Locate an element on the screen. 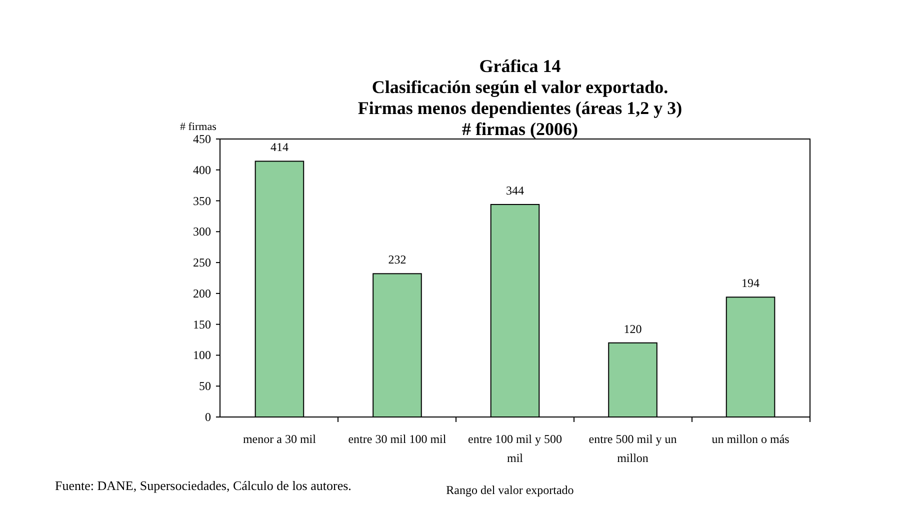  x-tick-label: entre 500 mil y un millon is located at coordinates (632, 448).